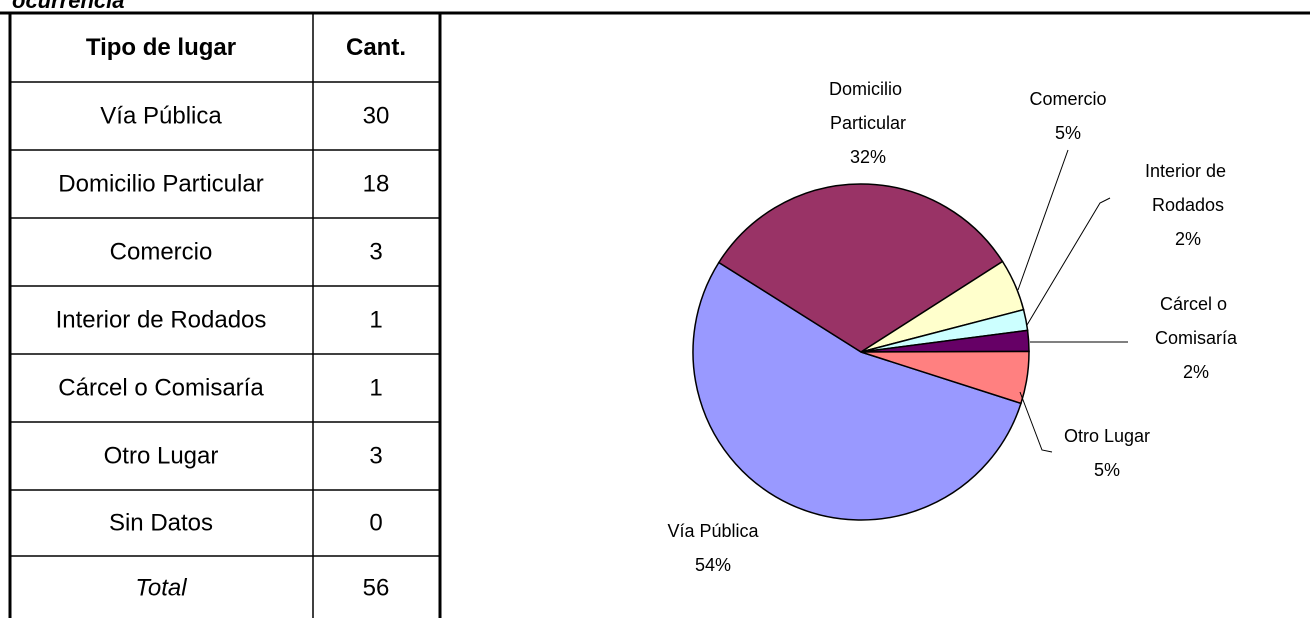 The height and width of the screenshot is (618, 1310). What do you see at coordinates (1067, 99) in the screenshot?
I see `slice-label: Comercio` at bounding box center [1067, 99].